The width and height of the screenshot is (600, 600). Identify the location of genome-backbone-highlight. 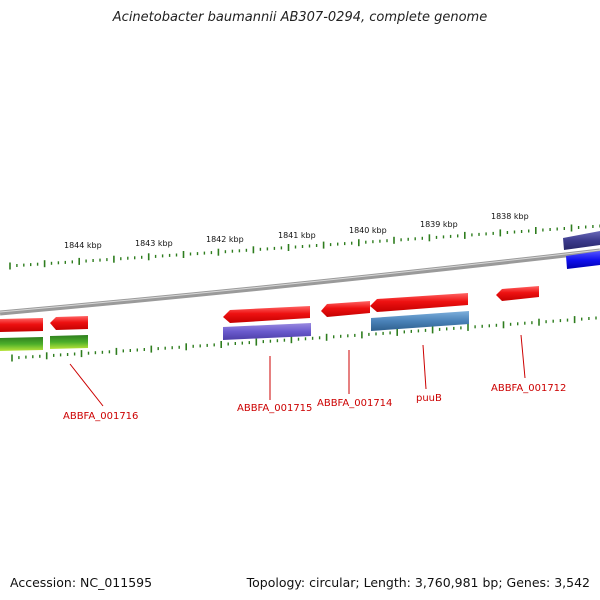
(300, 281).